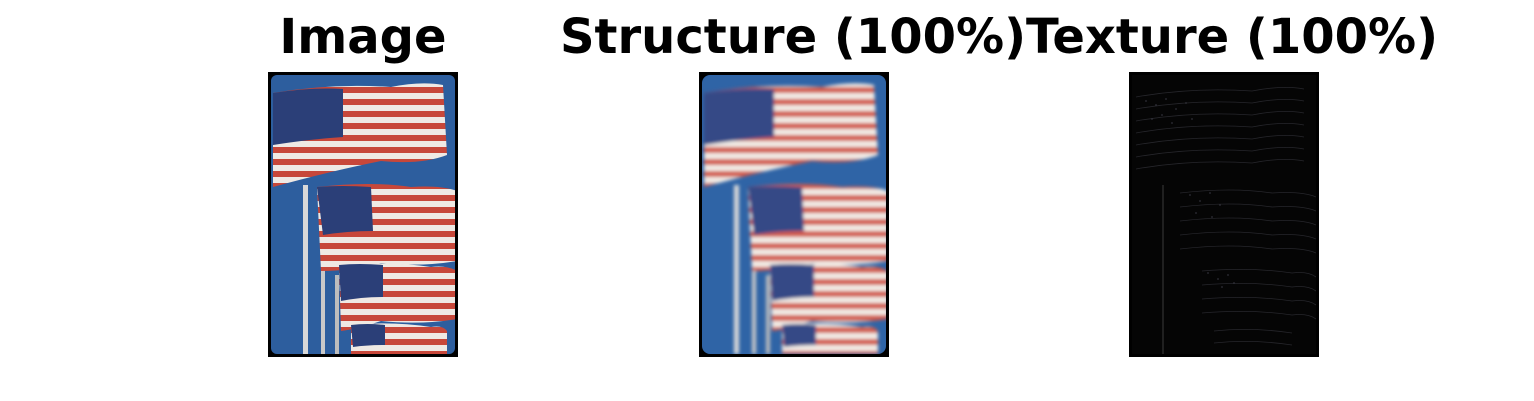 The height and width of the screenshot is (401, 1534). I want to click on original-flag-image, so click(363, 214).